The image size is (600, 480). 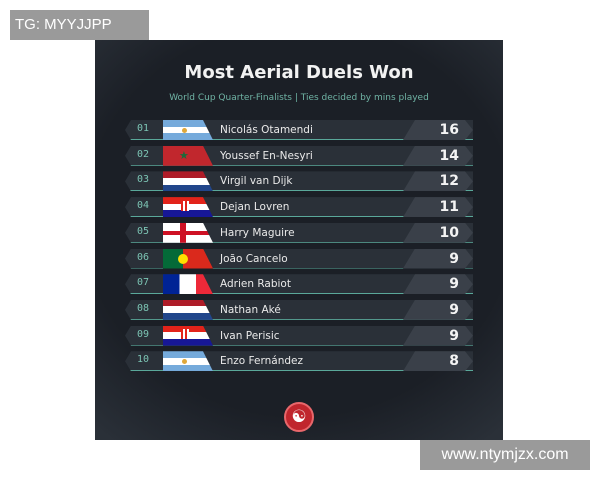 What do you see at coordinates (143, 231) in the screenshot?
I see `rank: 05` at bounding box center [143, 231].